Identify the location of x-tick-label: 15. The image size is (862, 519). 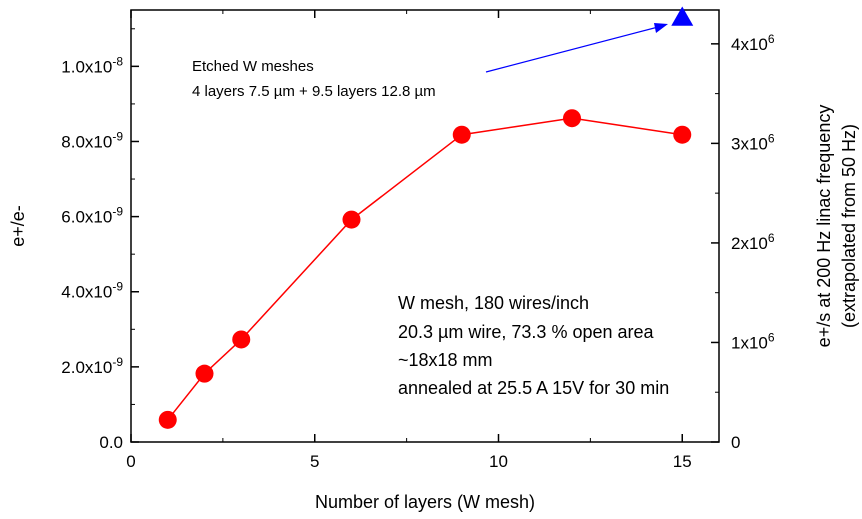
(682, 461).